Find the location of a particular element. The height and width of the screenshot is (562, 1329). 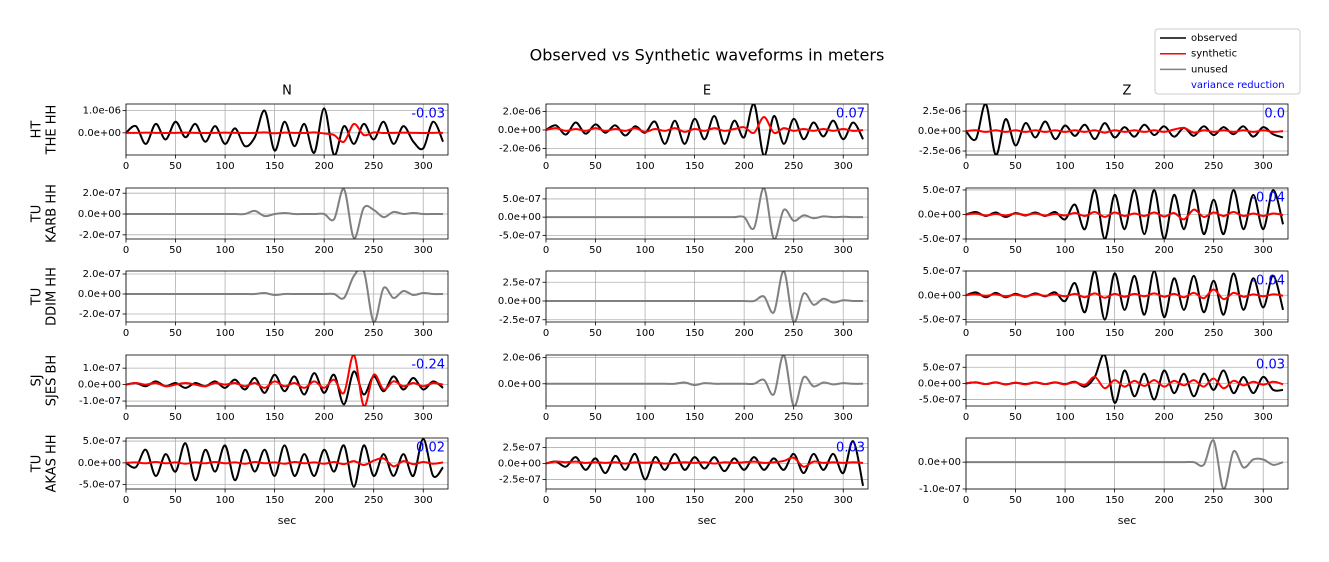

y-axis-label: DDIM HH is located at coordinates (52, 296).